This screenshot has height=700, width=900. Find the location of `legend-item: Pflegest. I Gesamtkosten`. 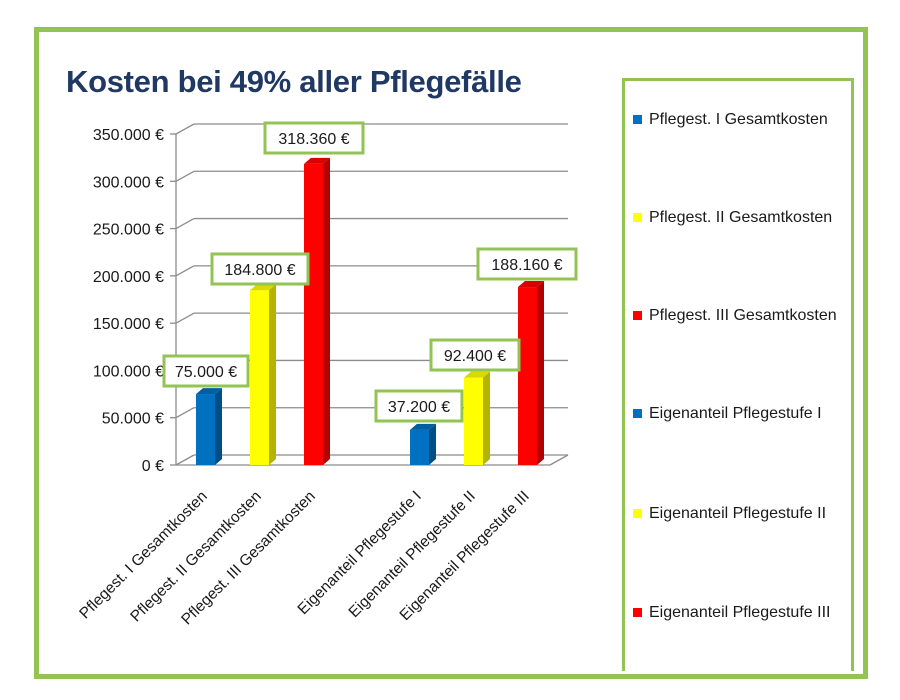

legend-item: Pflegest. I Gesamtkosten is located at coordinates (740, 119).